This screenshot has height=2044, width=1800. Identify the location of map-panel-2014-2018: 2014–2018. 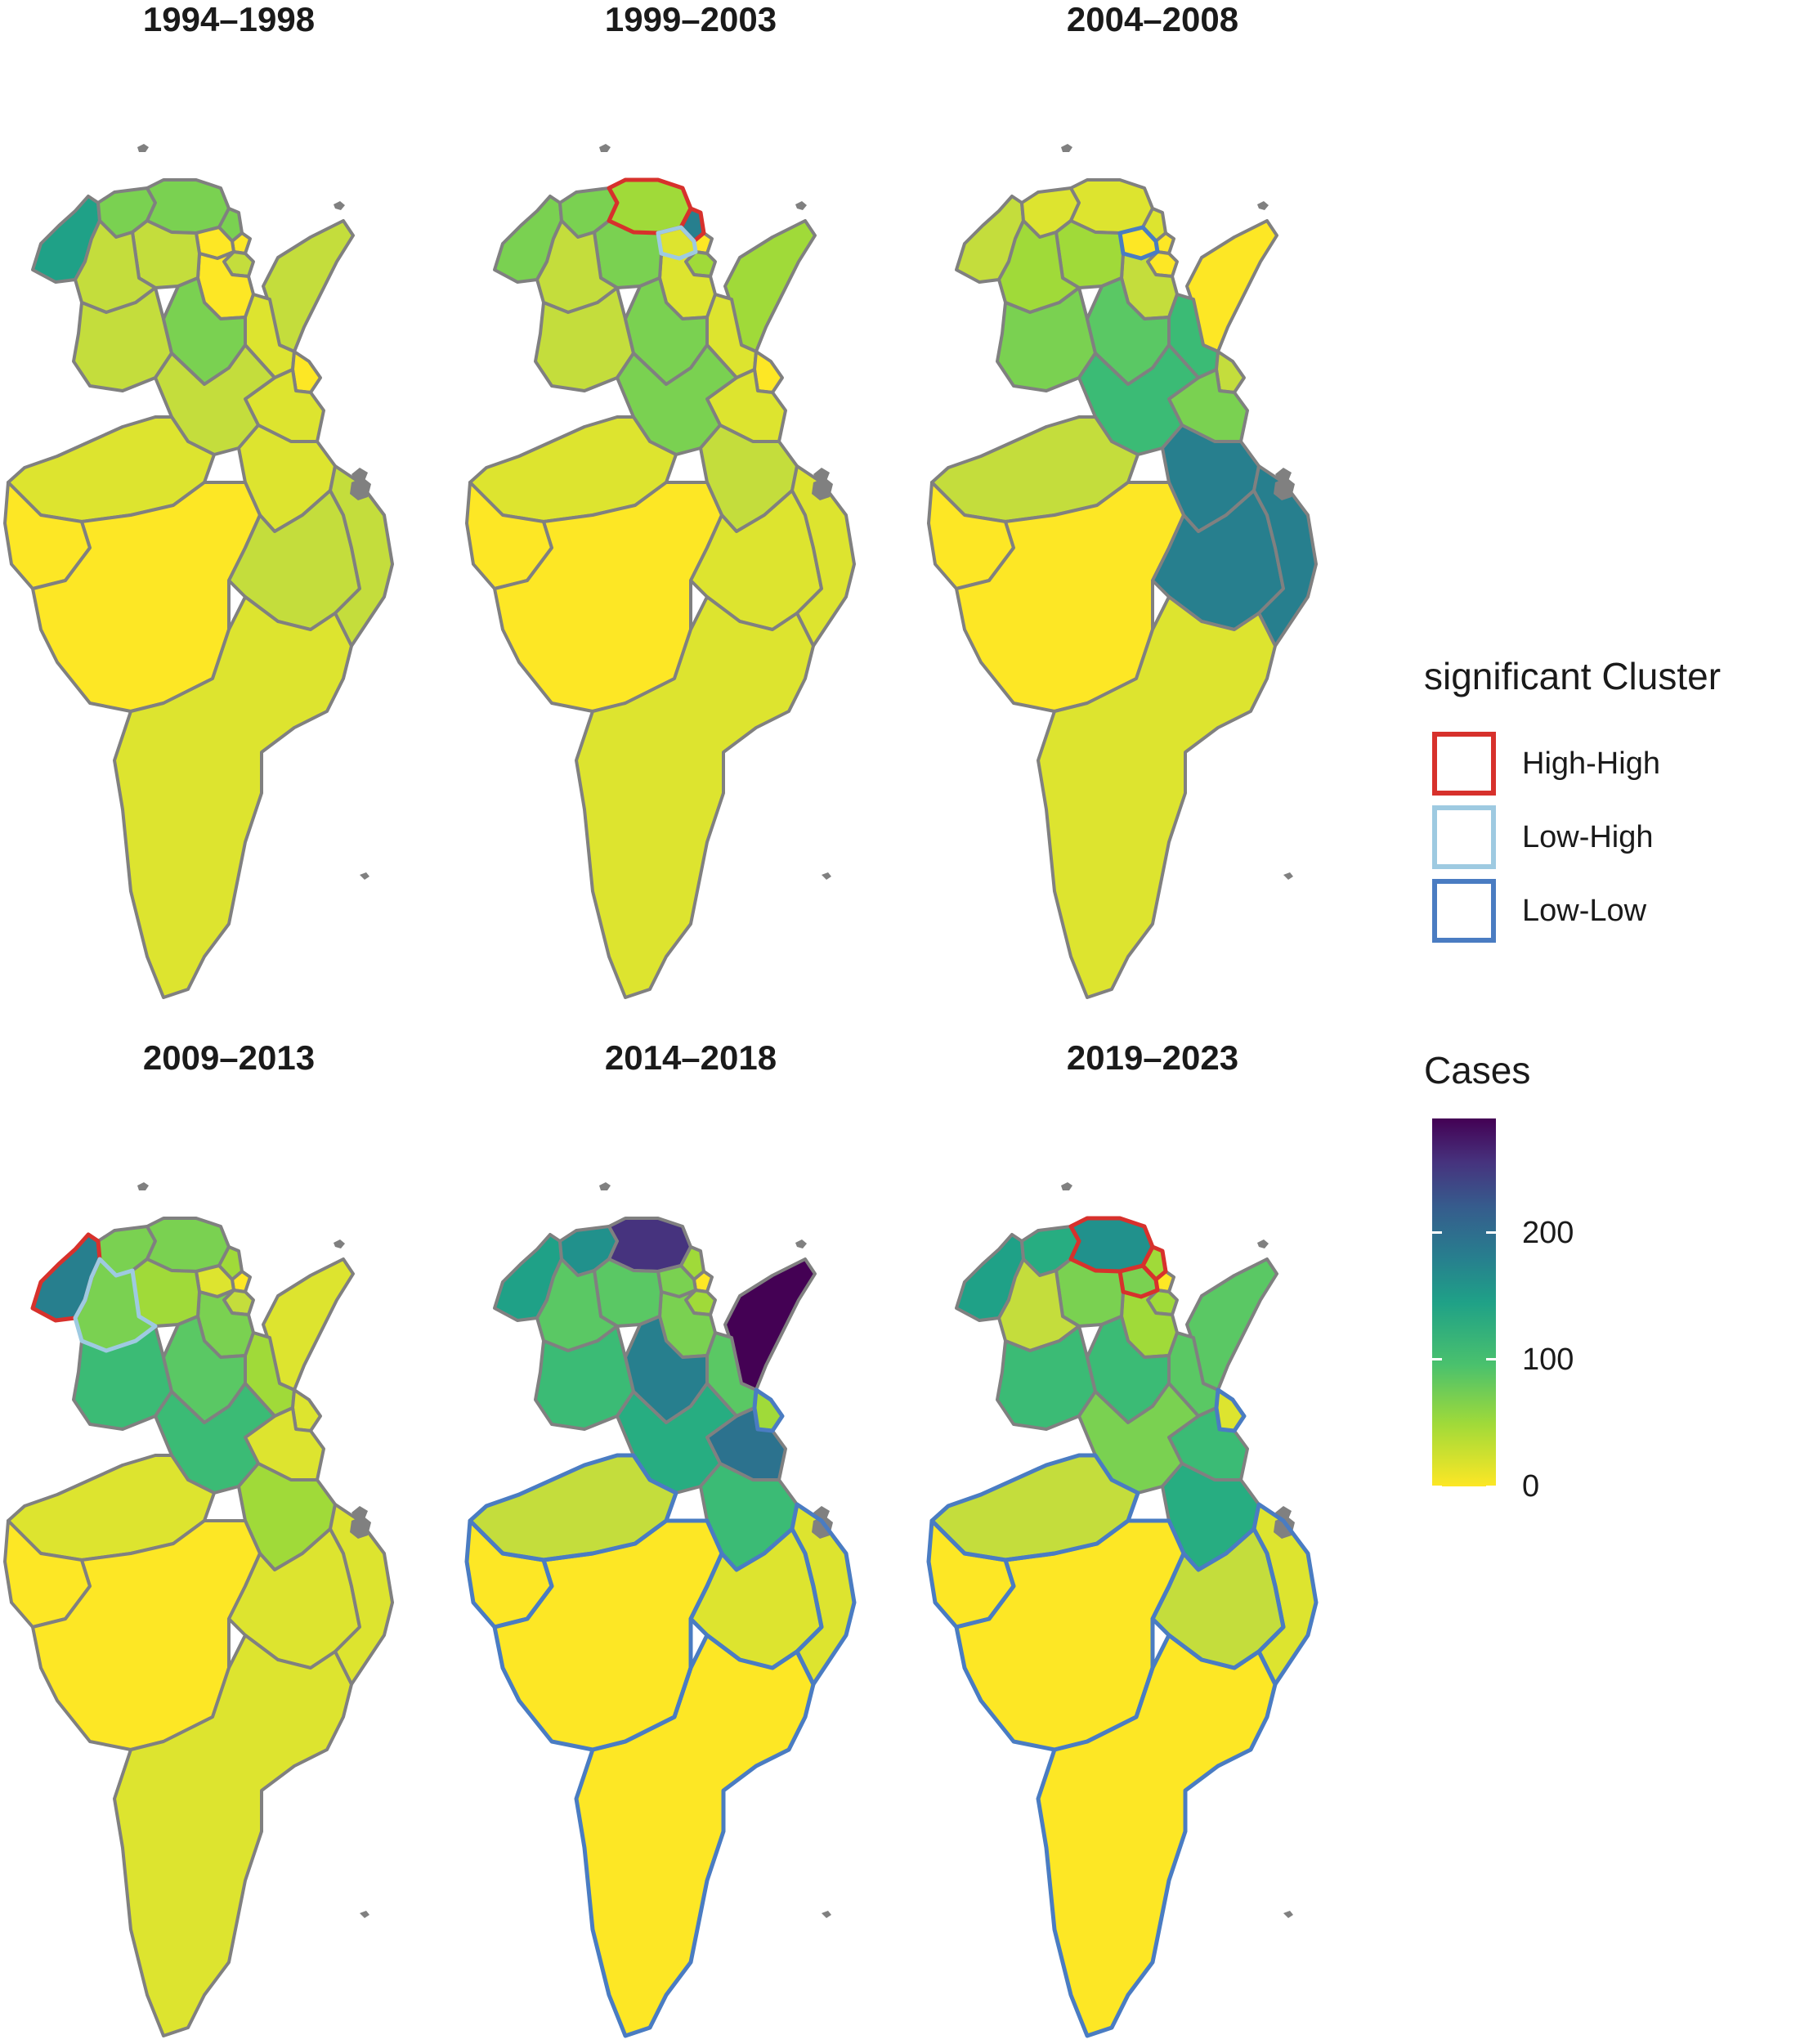
(691, 1538).